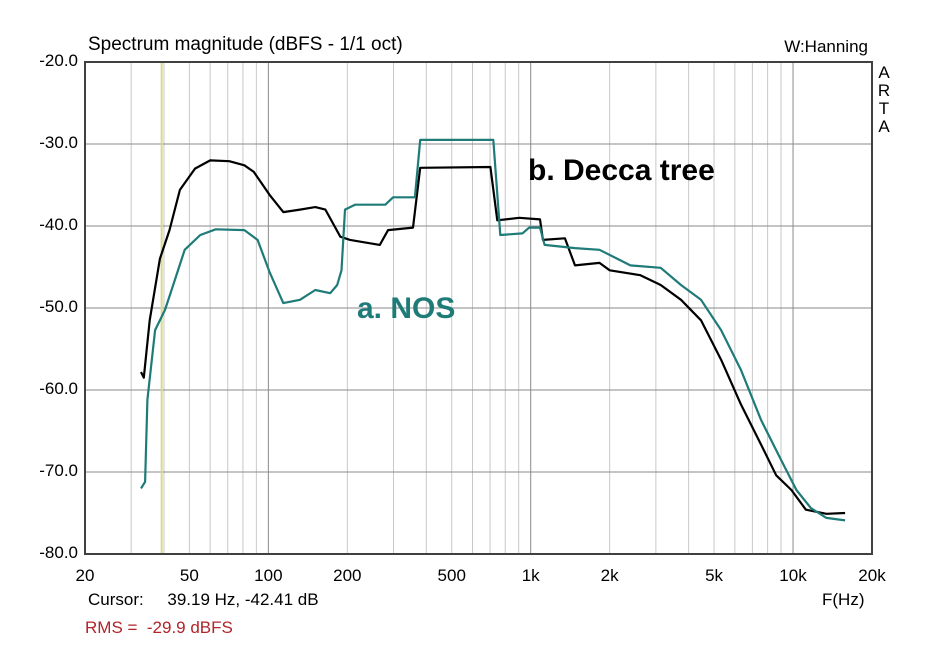 The width and height of the screenshot is (943, 654). What do you see at coordinates (58, 552) in the screenshot?
I see `y-tick-label: -80.0` at bounding box center [58, 552].